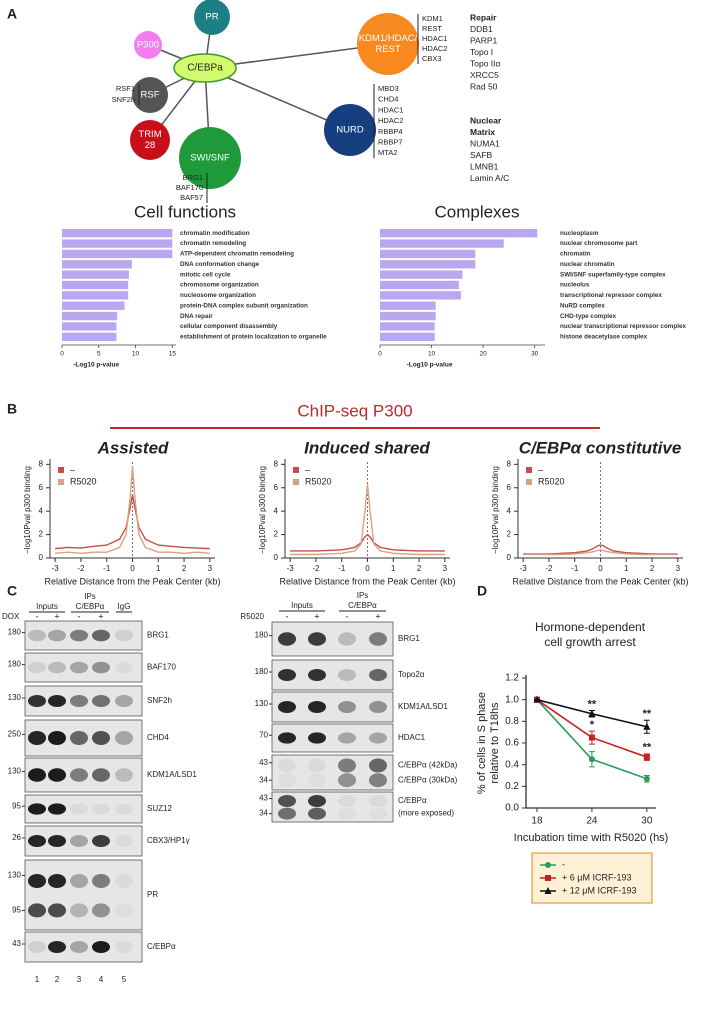 Image resolution: width=709 pixels, height=1014 pixels. What do you see at coordinates (218, 295) in the screenshot?
I see `category-label: nucleosome organization` at bounding box center [218, 295].